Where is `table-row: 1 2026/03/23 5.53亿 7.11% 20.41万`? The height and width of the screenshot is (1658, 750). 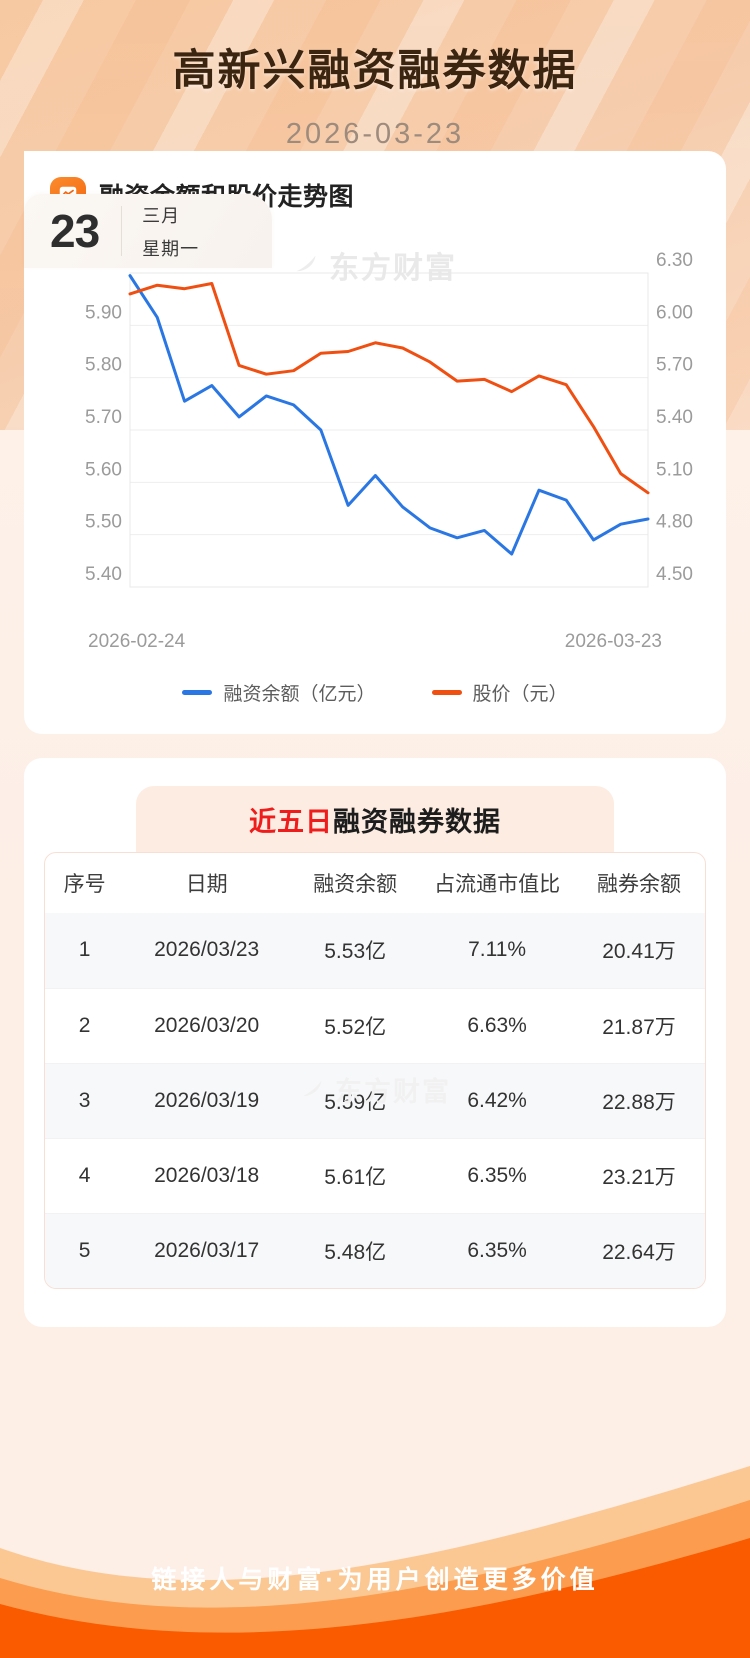 table-row: 1 2026/03/23 5.53亿 7.11% 20.41万 is located at coordinates (375, 950).